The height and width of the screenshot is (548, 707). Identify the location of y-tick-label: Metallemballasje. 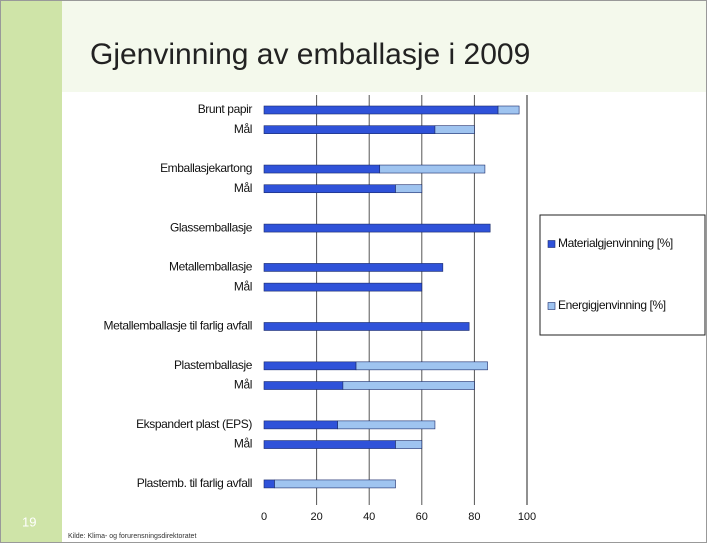
(211, 267).